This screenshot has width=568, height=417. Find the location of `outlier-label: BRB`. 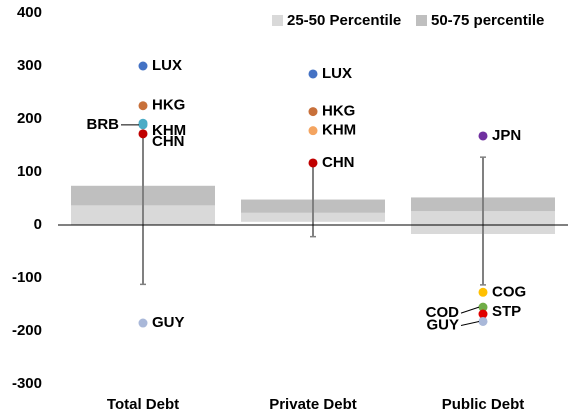

outlier-label: BRB is located at coordinates (103, 124).